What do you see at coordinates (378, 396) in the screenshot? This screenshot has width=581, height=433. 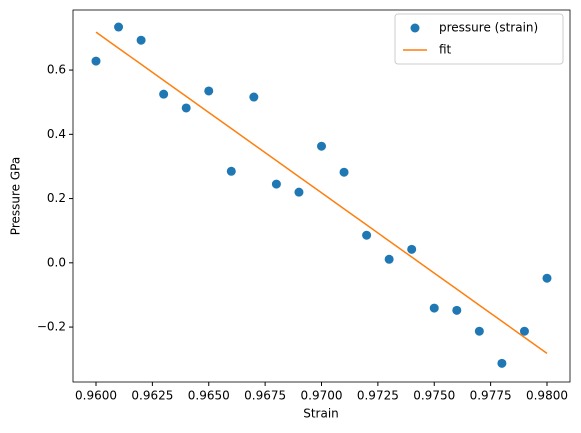 I see `x-tick-label: 0.9725` at bounding box center [378, 396].